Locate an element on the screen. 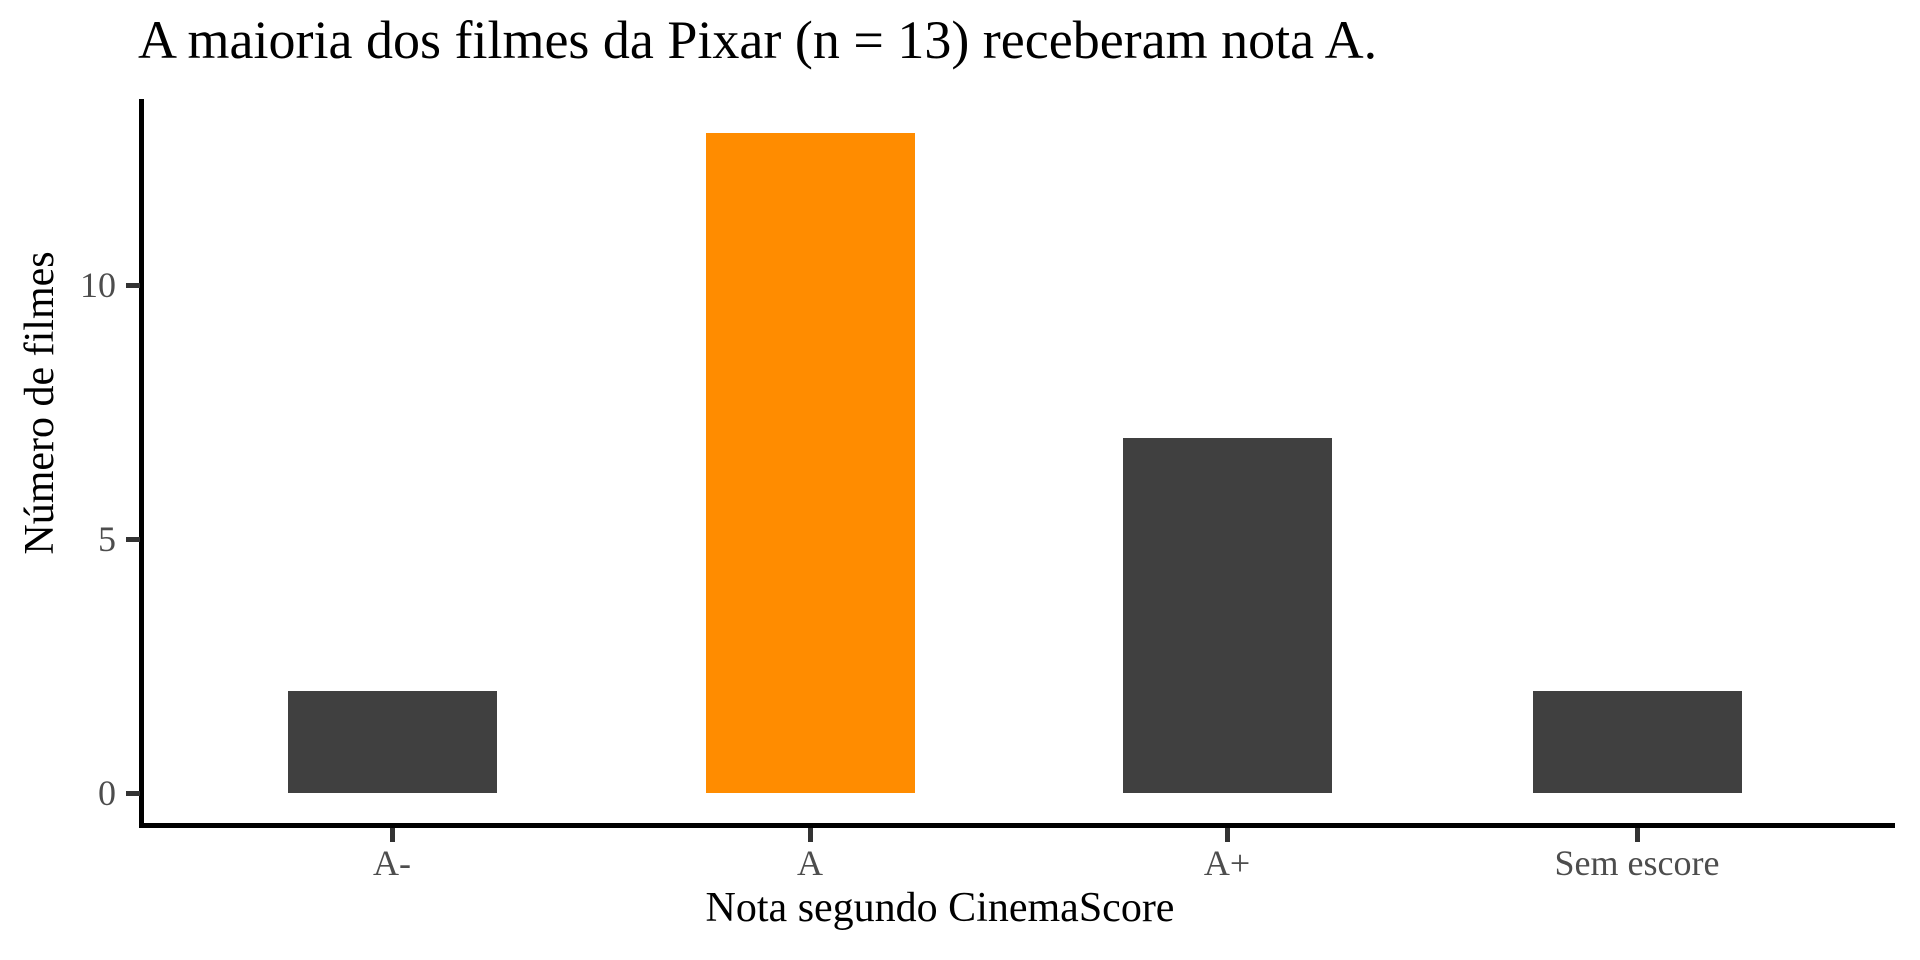  x-tick-label: Sem escore is located at coordinates (1637, 863).